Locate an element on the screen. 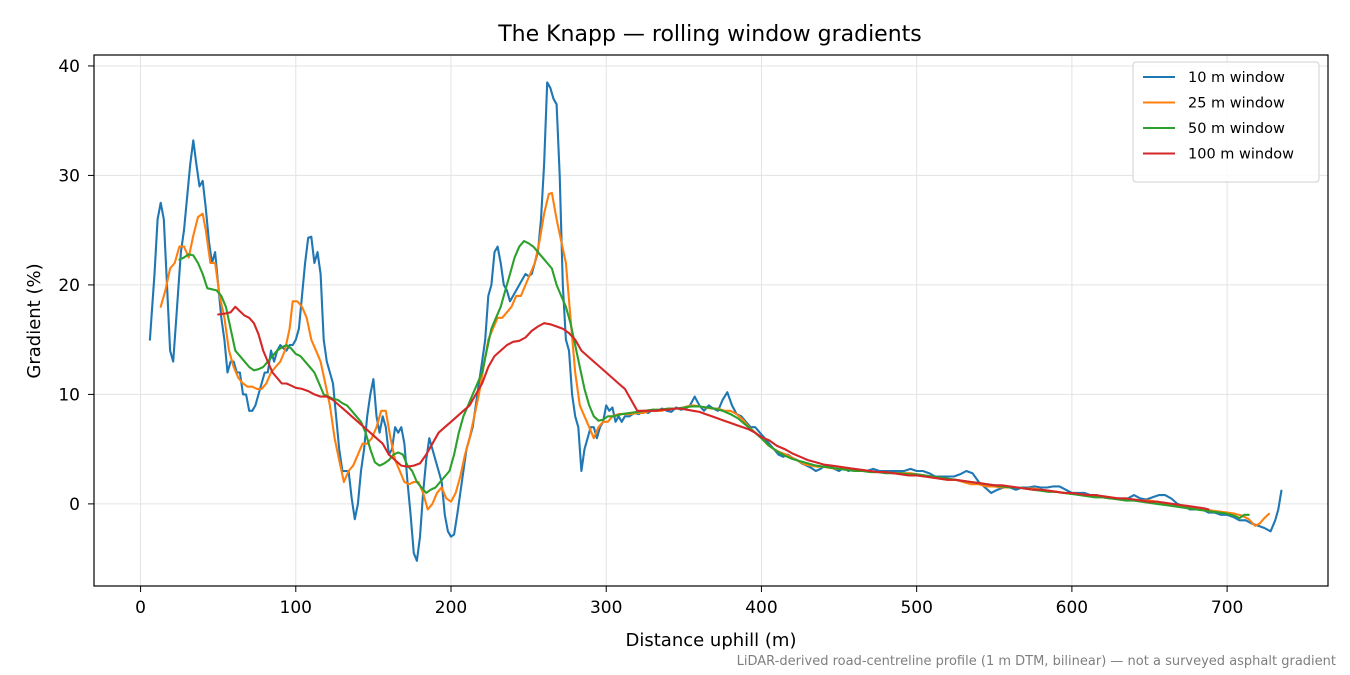 The height and width of the screenshot is (675, 1350). legend-entry-label: 50 m window is located at coordinates (1236, 129).